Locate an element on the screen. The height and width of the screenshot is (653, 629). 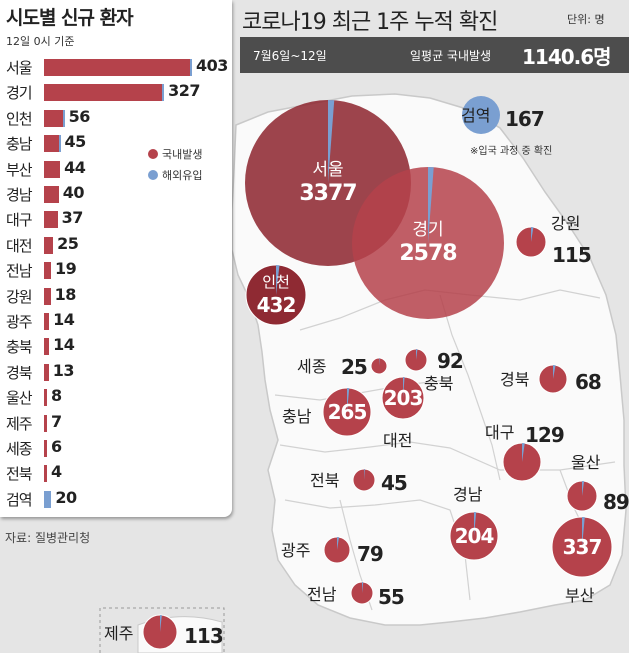
bar-row: 경남 40 is located at coordinates (116, 194).